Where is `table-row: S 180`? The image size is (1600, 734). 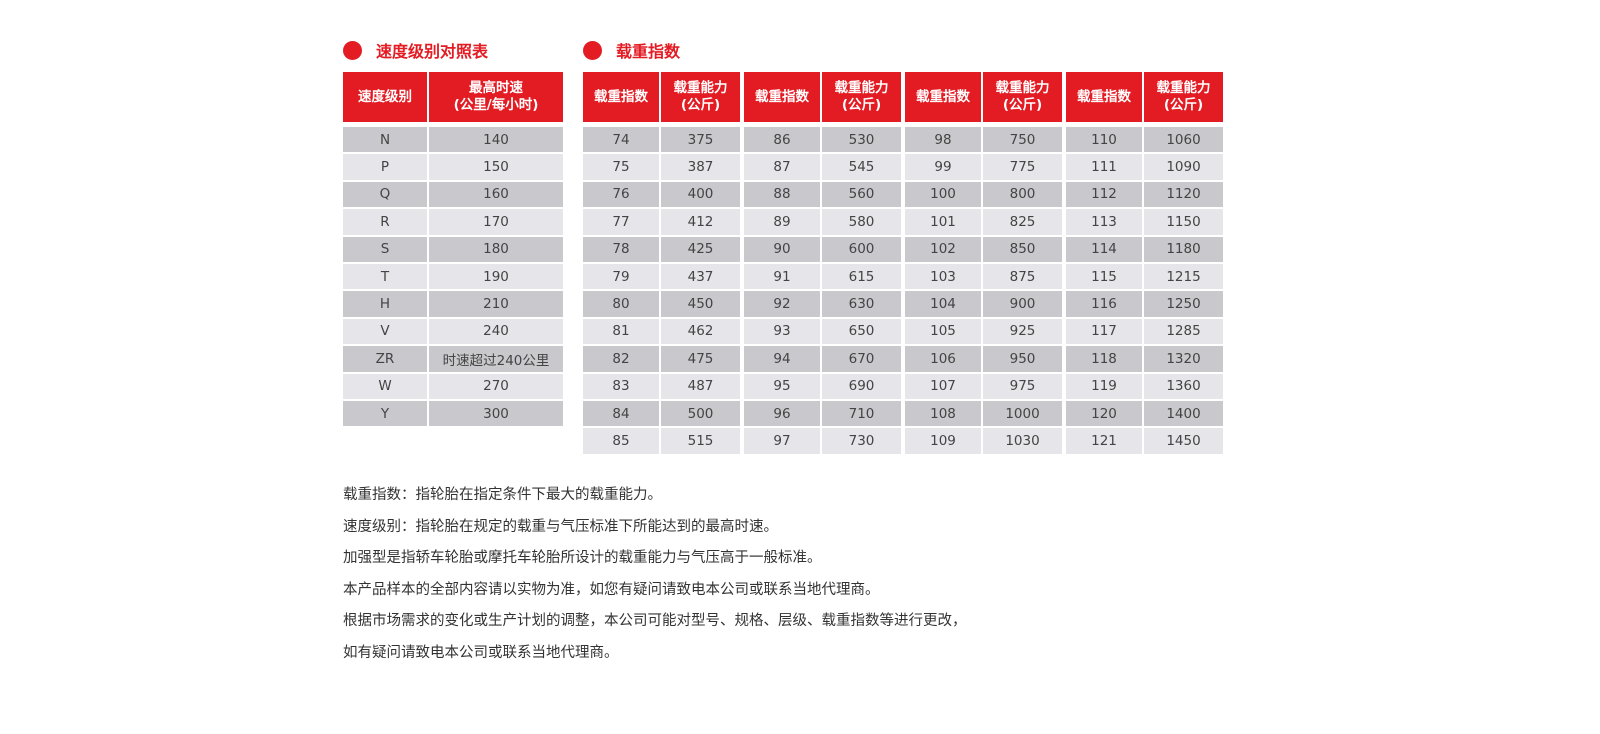 table-row: S 180 is located at coordinates (453, 249).